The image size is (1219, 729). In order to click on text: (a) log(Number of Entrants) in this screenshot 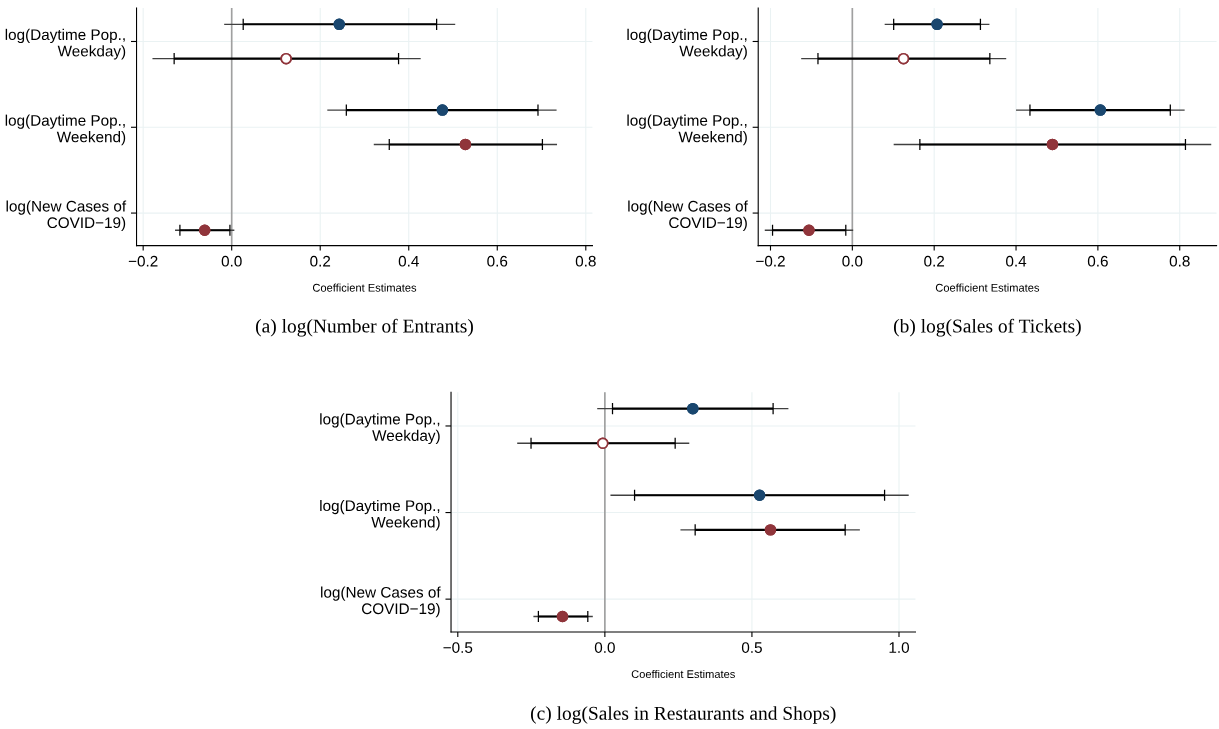, I will do `click(364, 327)`.